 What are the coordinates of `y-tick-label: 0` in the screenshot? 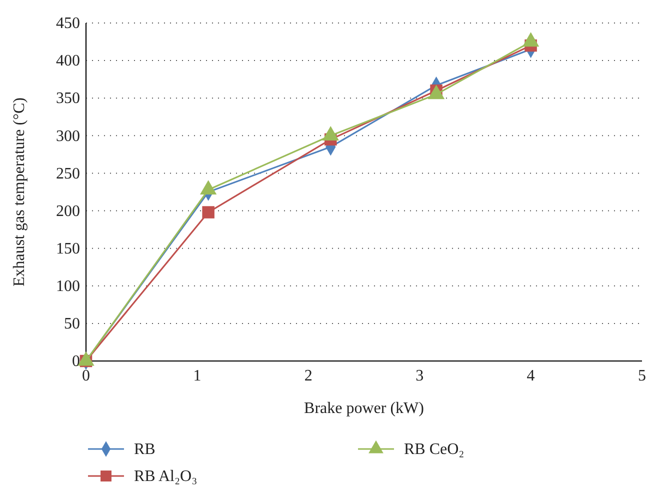 It's located at (76, 361).